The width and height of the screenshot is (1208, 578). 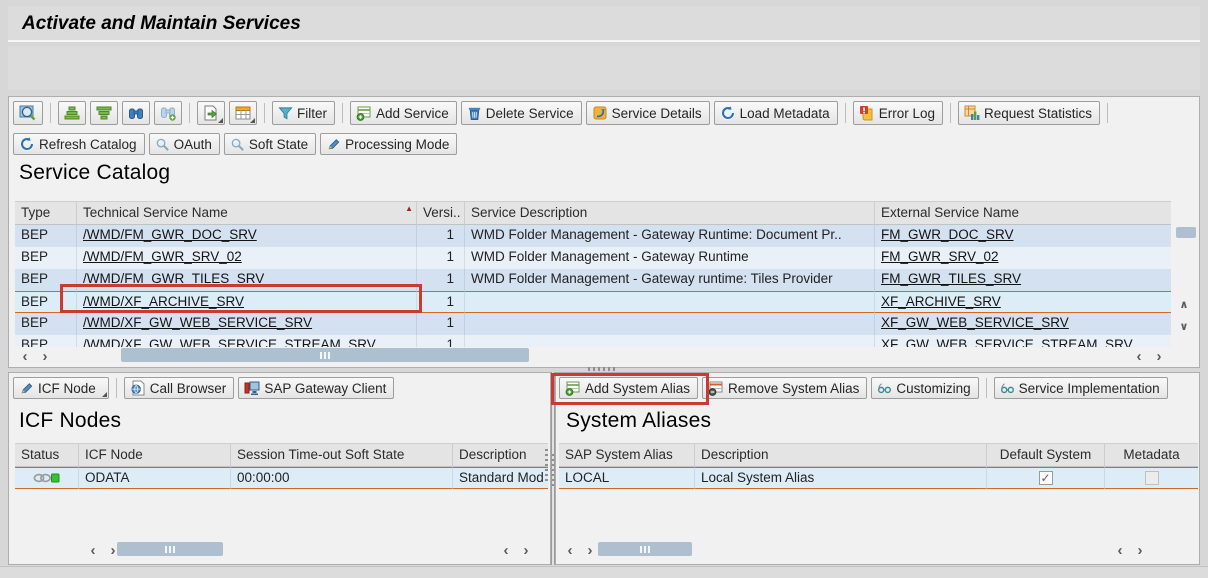 I want to click on find-icon, so click(x=136, y=113).